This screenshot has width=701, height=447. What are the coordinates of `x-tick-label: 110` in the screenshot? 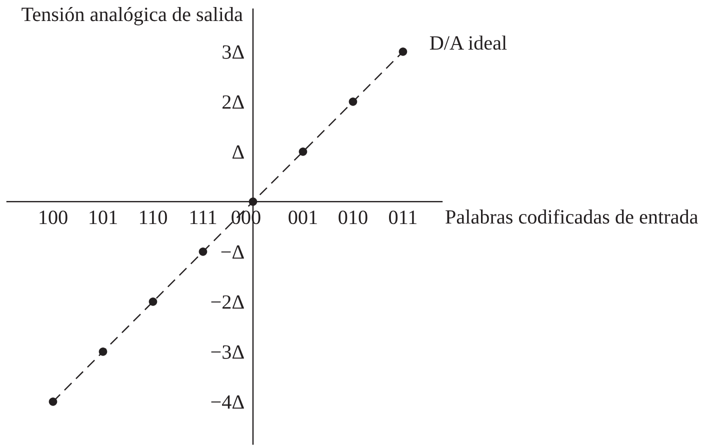 It's located at (153, 217).